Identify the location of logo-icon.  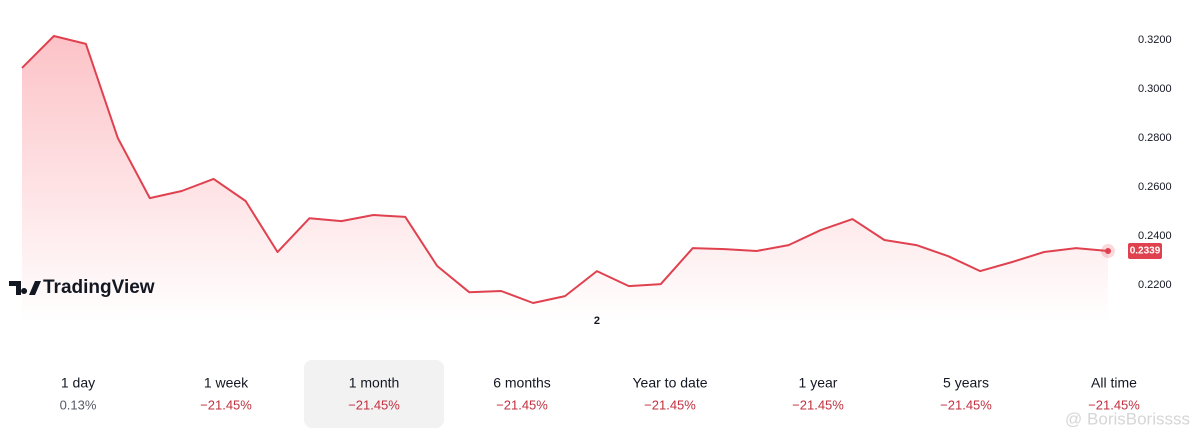
(25, 288).